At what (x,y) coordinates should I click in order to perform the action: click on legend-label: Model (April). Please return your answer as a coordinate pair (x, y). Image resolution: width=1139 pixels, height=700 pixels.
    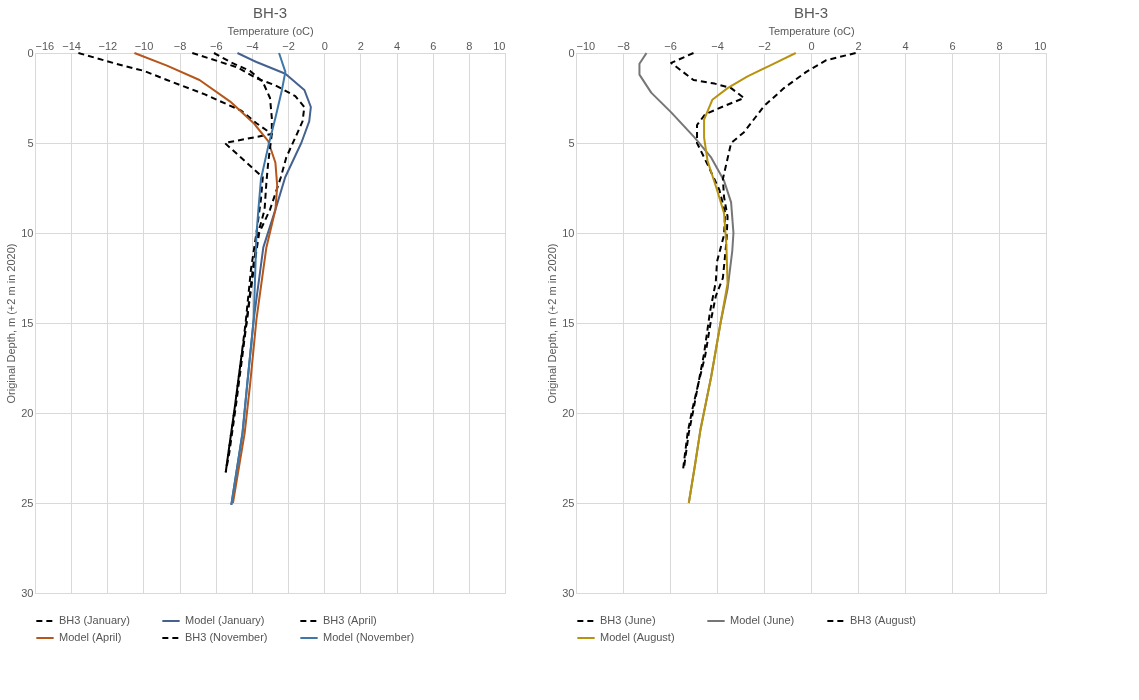
    Looking at the image, I should click on (90, 637).